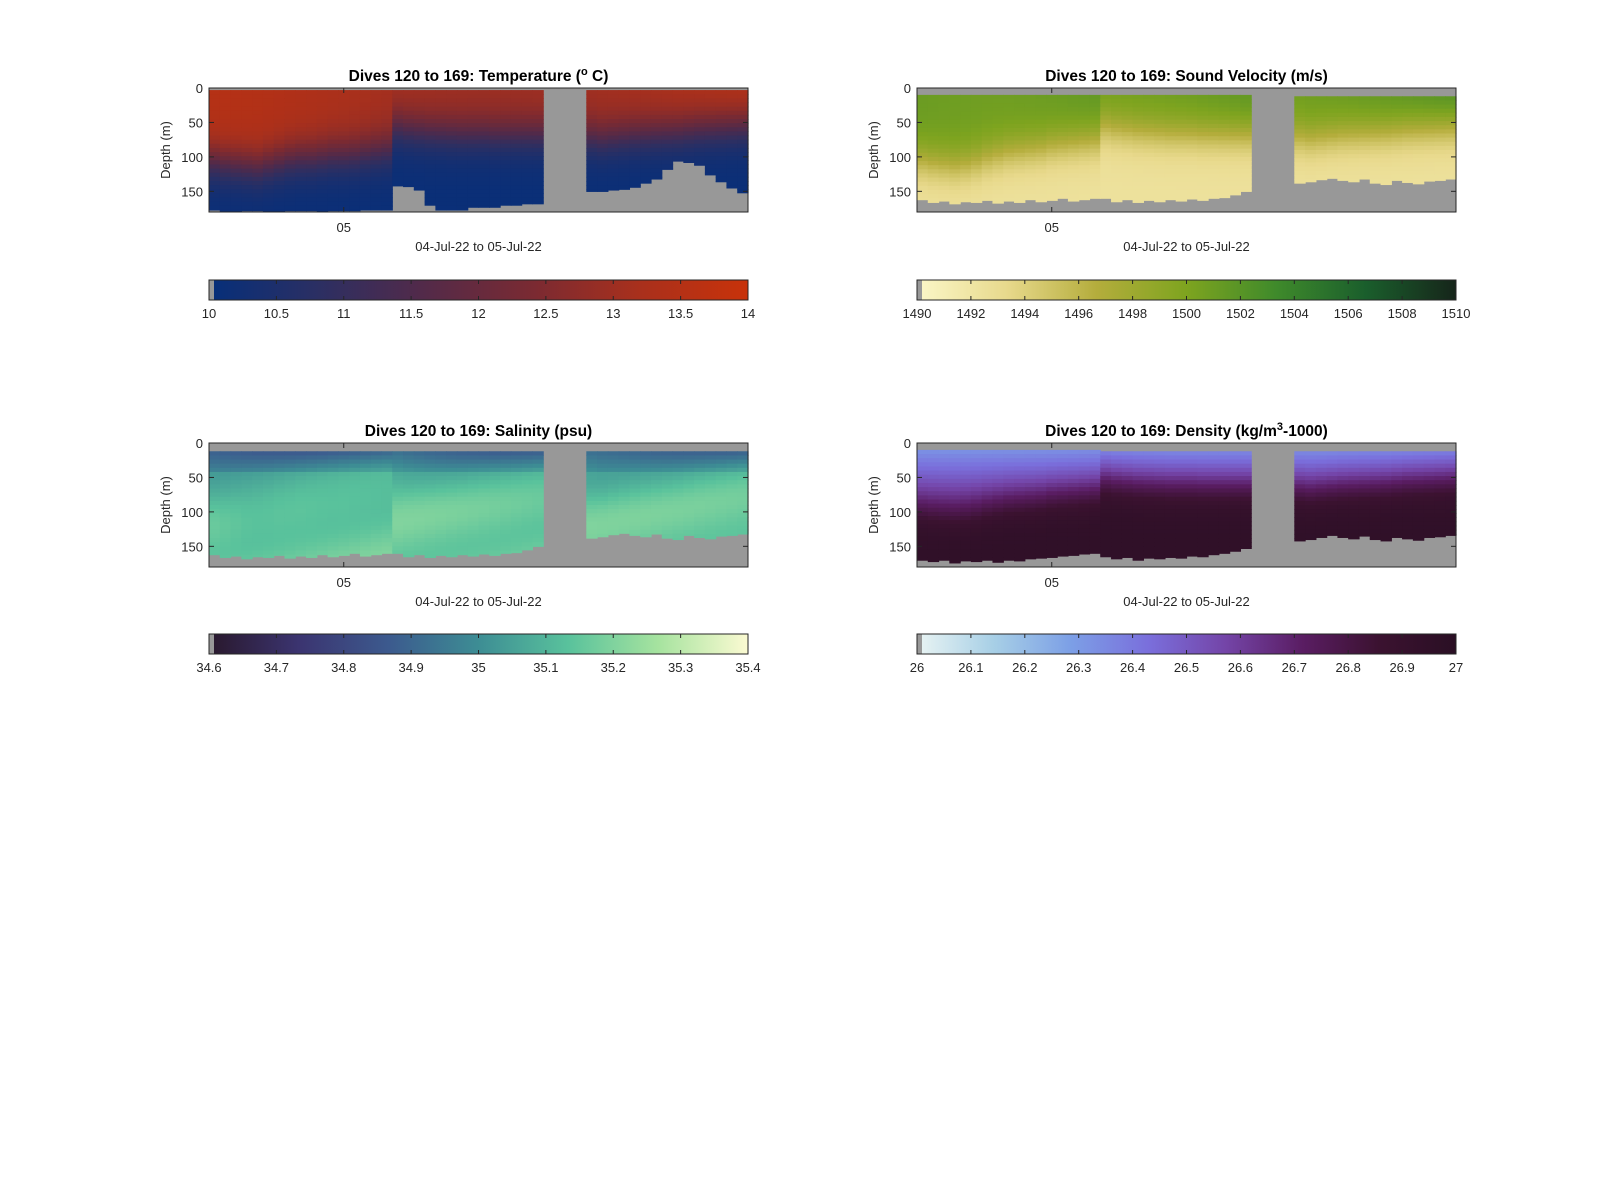 The image size is (1600, 1179). What do you see at coordinates (1186, 290) in the screenshot?
I see `colorbar-gradient` at bounding box center [1186, 290].